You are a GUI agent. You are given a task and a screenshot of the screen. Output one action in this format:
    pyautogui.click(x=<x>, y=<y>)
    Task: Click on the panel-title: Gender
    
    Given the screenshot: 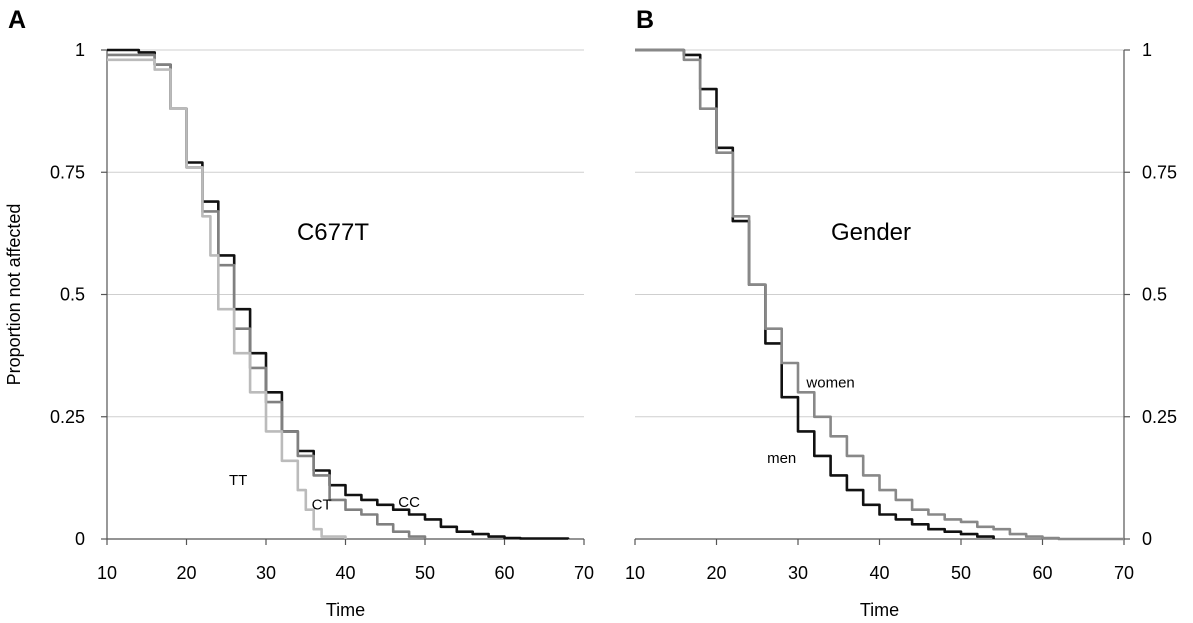 What is the action you would take?
    pyautogui.click(x=871, y=232)
    